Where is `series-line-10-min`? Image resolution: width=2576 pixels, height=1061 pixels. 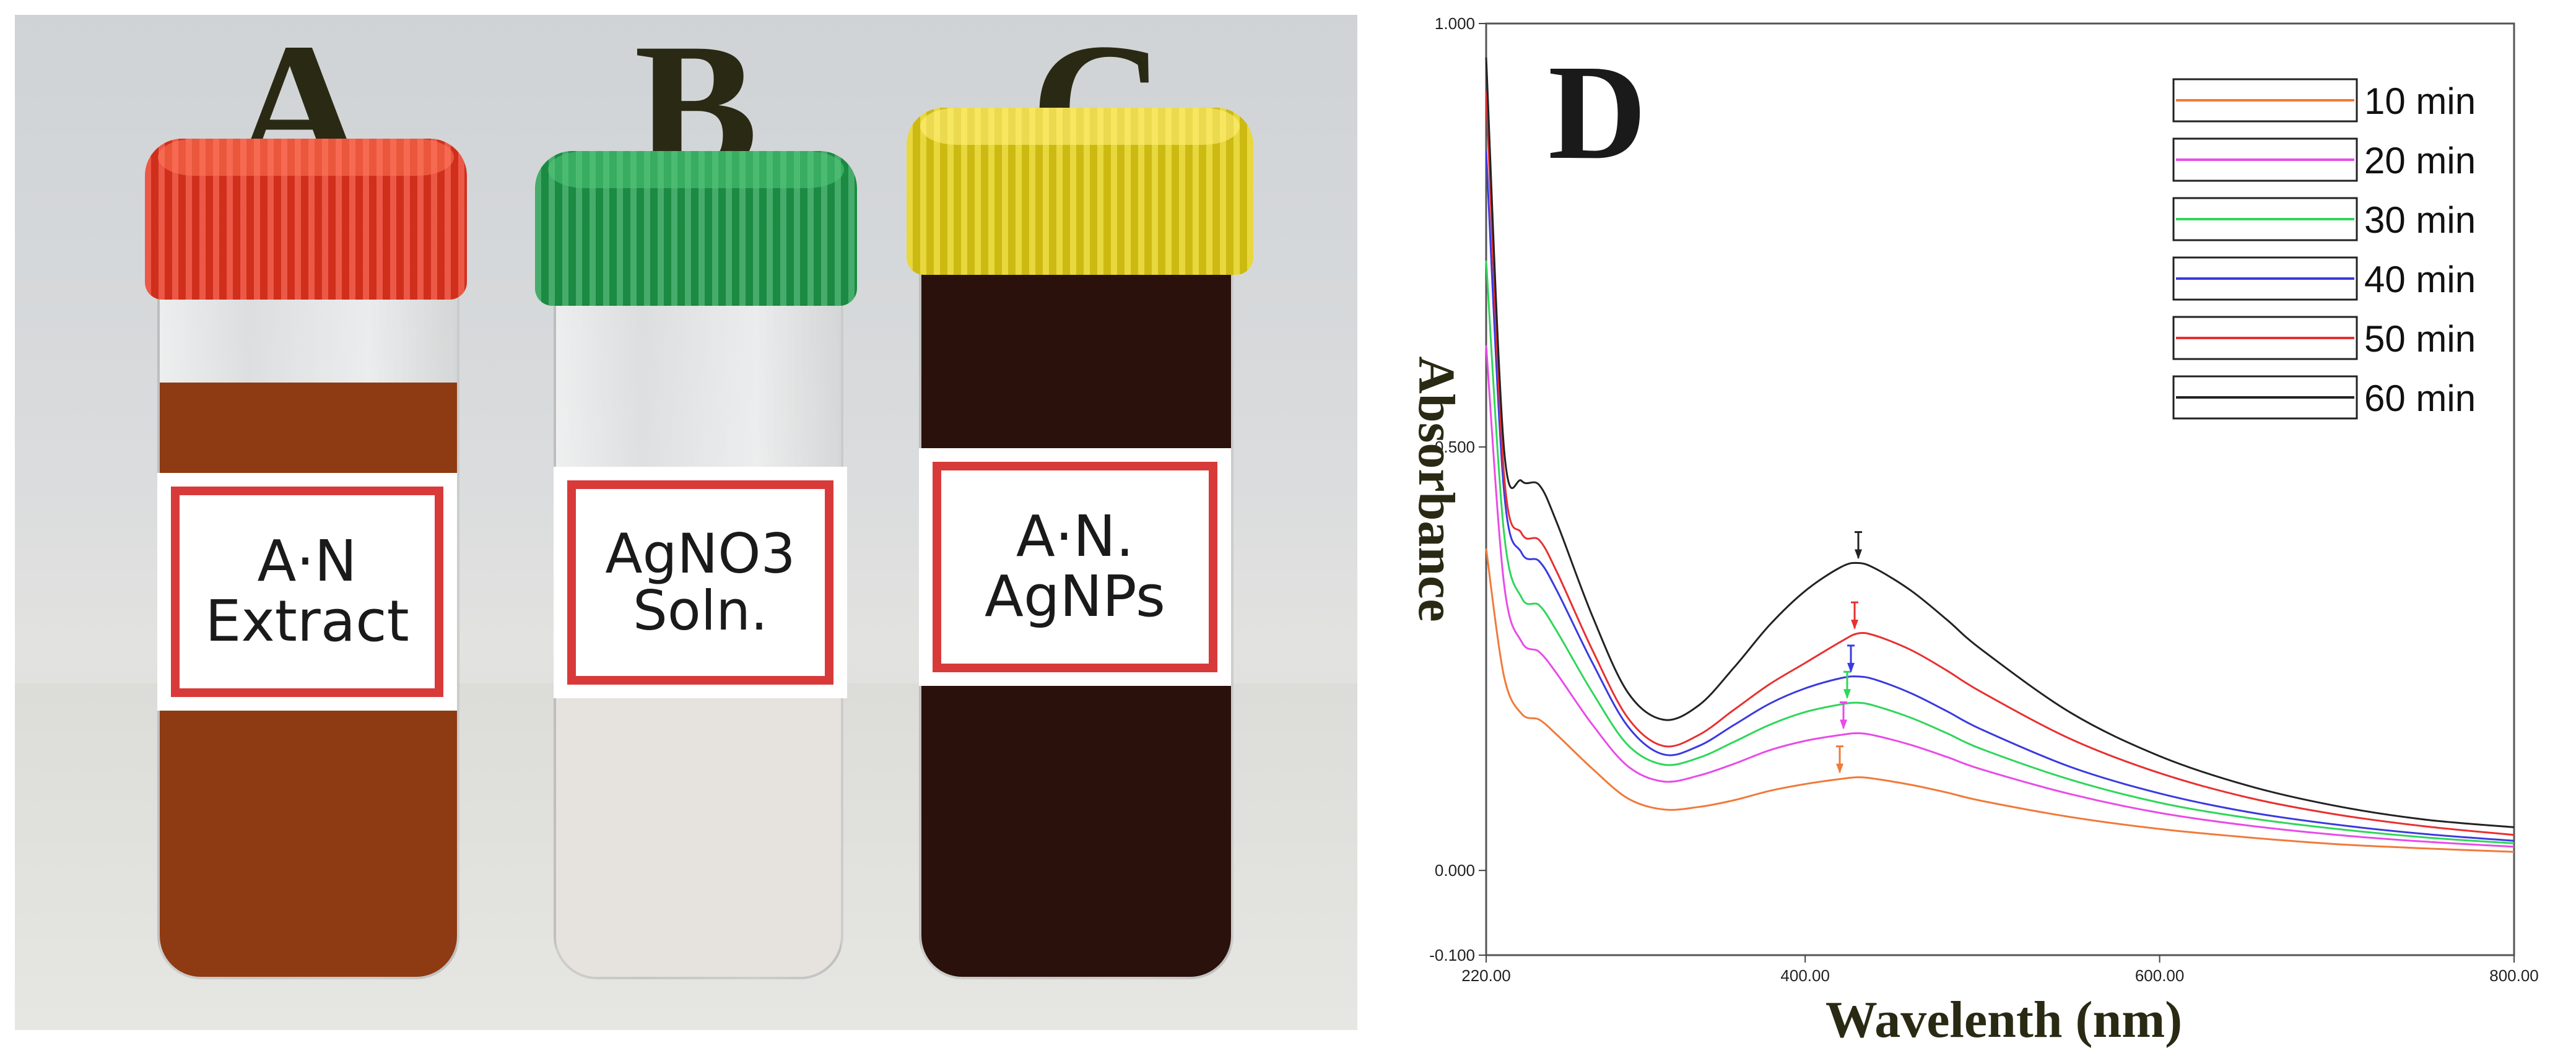
series-line-10-min is located at coordinates (2000, 700).